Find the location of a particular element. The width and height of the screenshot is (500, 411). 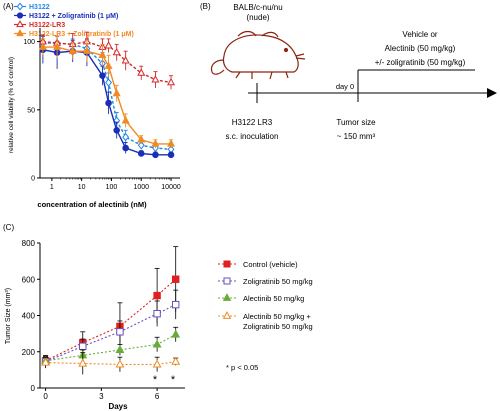

legend-a-label-2: H3122-LR3 is located at coordinates (47, 25).